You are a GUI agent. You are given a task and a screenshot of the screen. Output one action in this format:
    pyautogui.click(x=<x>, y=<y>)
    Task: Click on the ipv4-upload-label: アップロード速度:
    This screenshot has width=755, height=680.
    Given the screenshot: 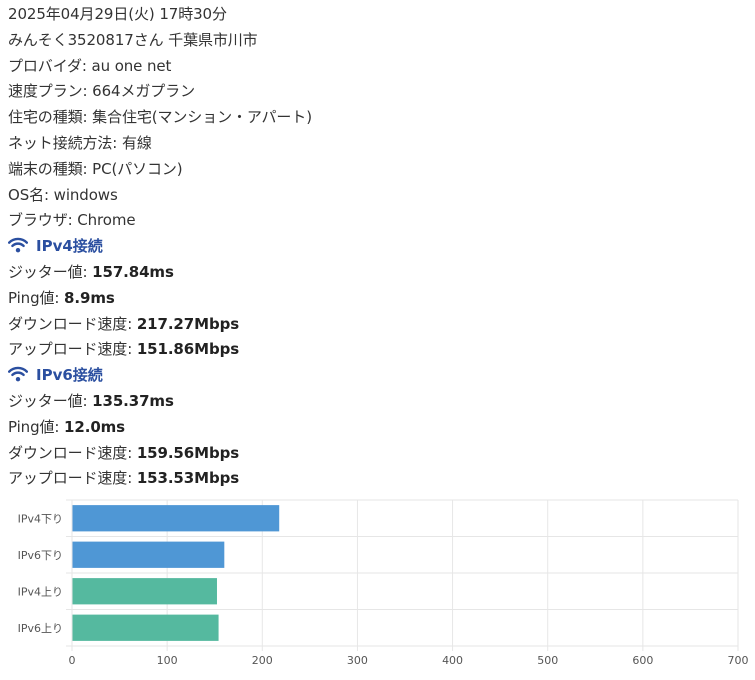 What is the action you would take?
    pyautogui.click(x=70, y=349)
    